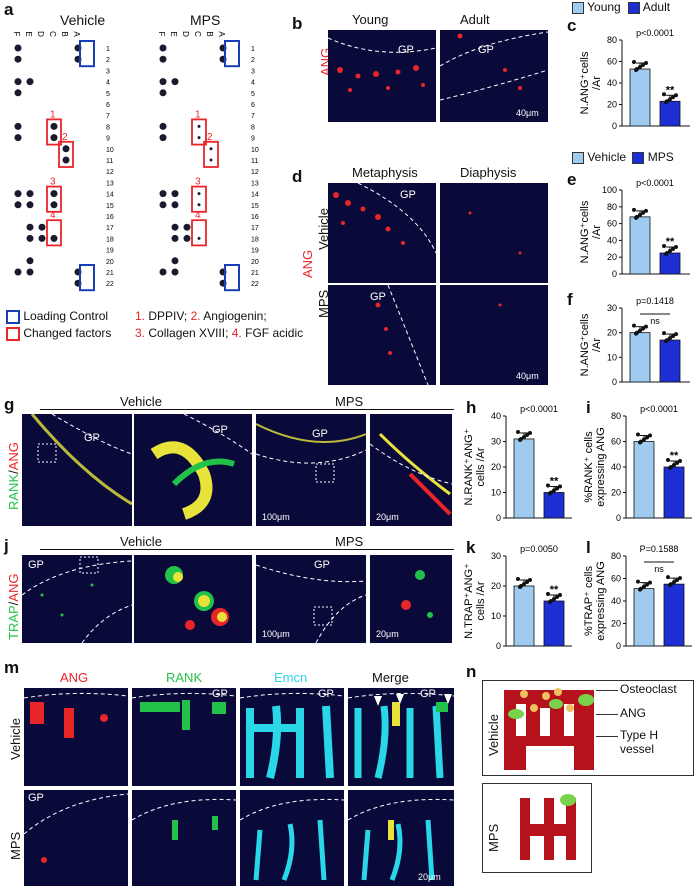 The height and width of the screenshot is (890, 700). What do you see at coordinates (471, 407) in the screenshot?
I see `panel-h-label: h` at bounding box center [471, 407].